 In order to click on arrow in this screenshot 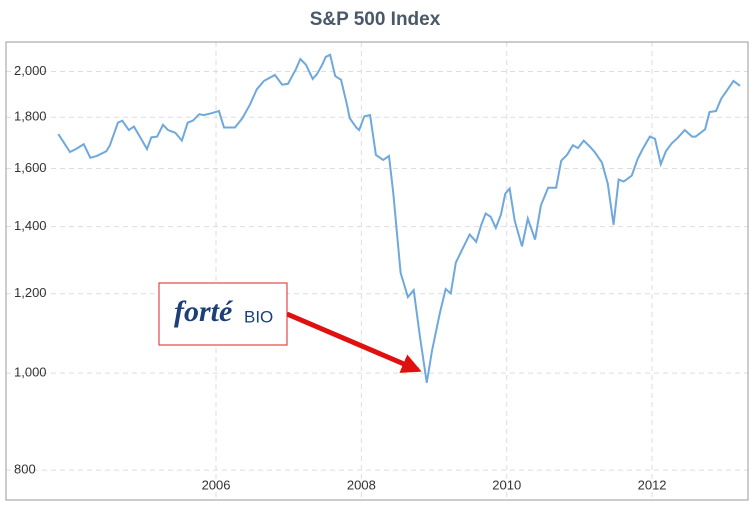, I will do `click(354, 342)`.